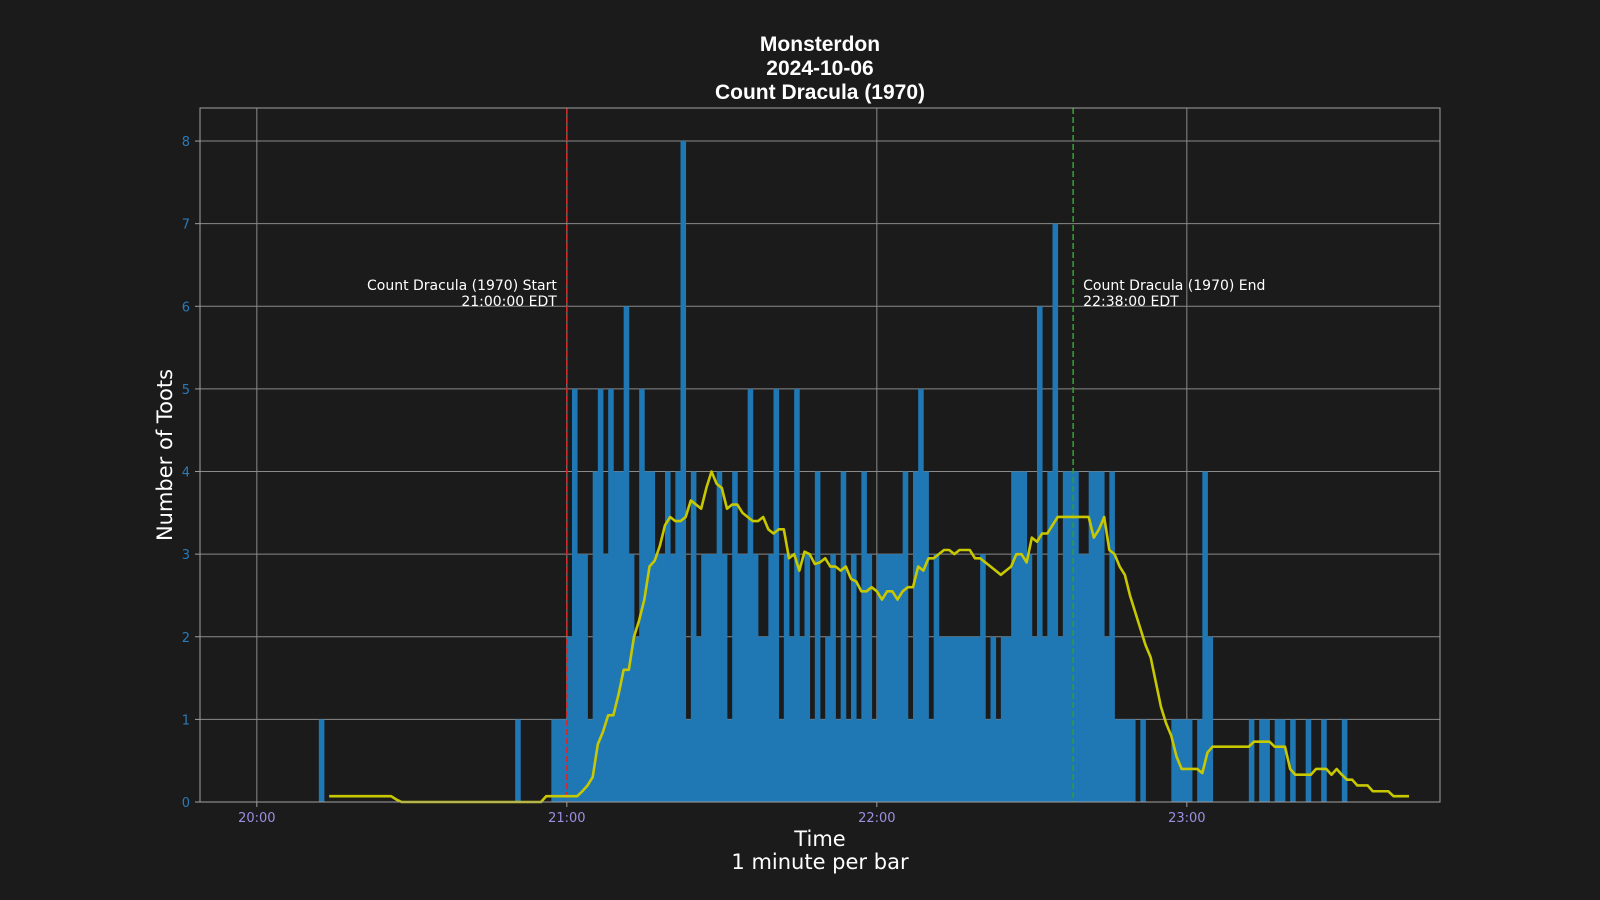 This screenshot has height=900, width=1600. Describe the element at coordinates (462, 286) in the screenshot. I see `annotation-label: Count Dracula (1970) Start` at that location.